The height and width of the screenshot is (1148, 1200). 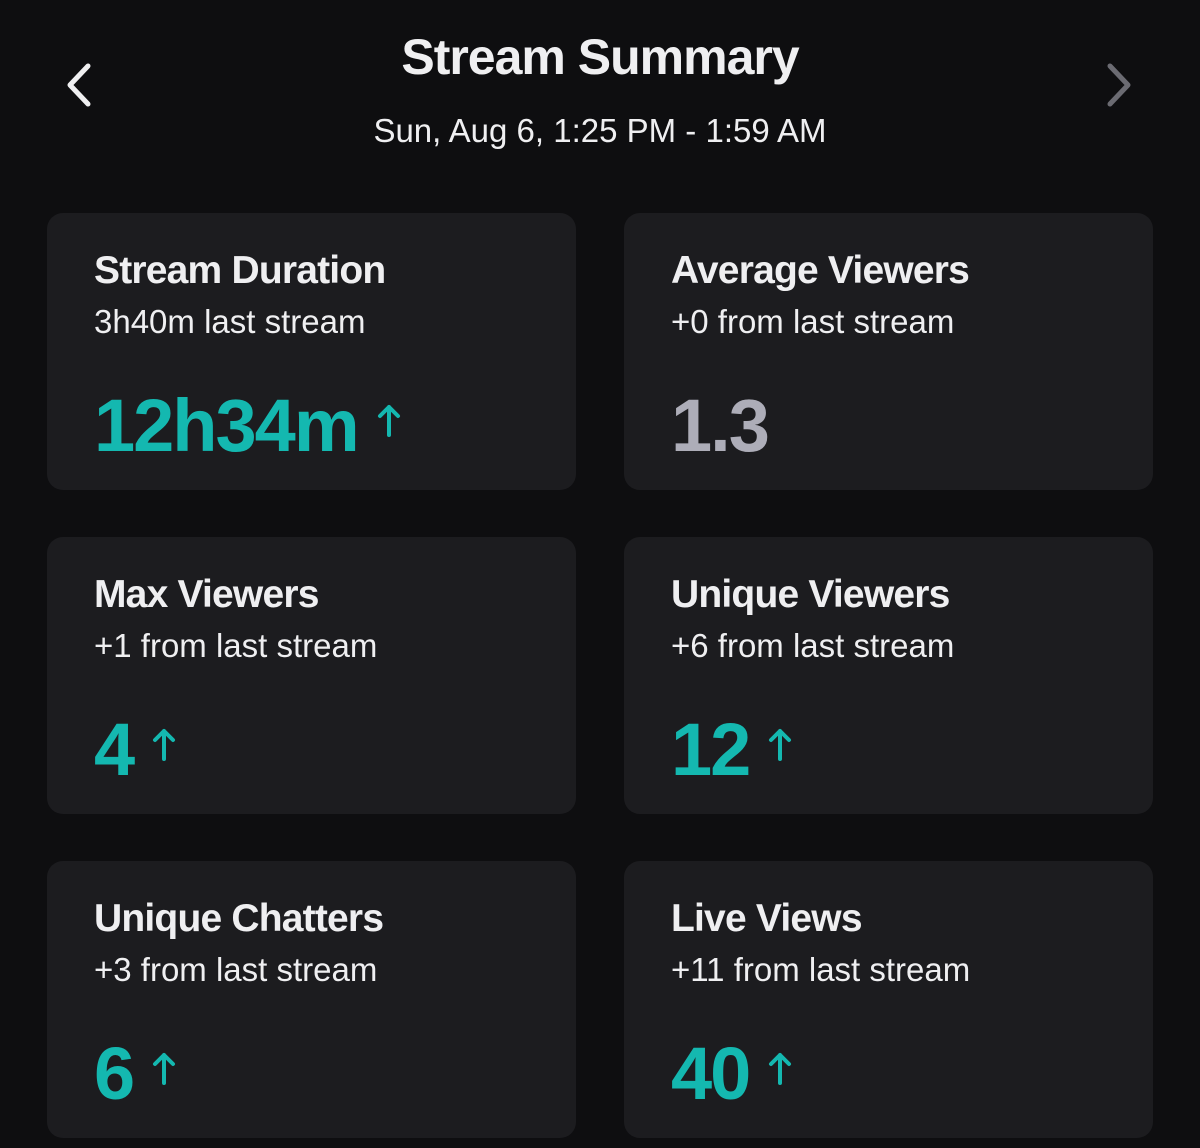 I want to click on card-value: 4, so click(x=114, y=749).